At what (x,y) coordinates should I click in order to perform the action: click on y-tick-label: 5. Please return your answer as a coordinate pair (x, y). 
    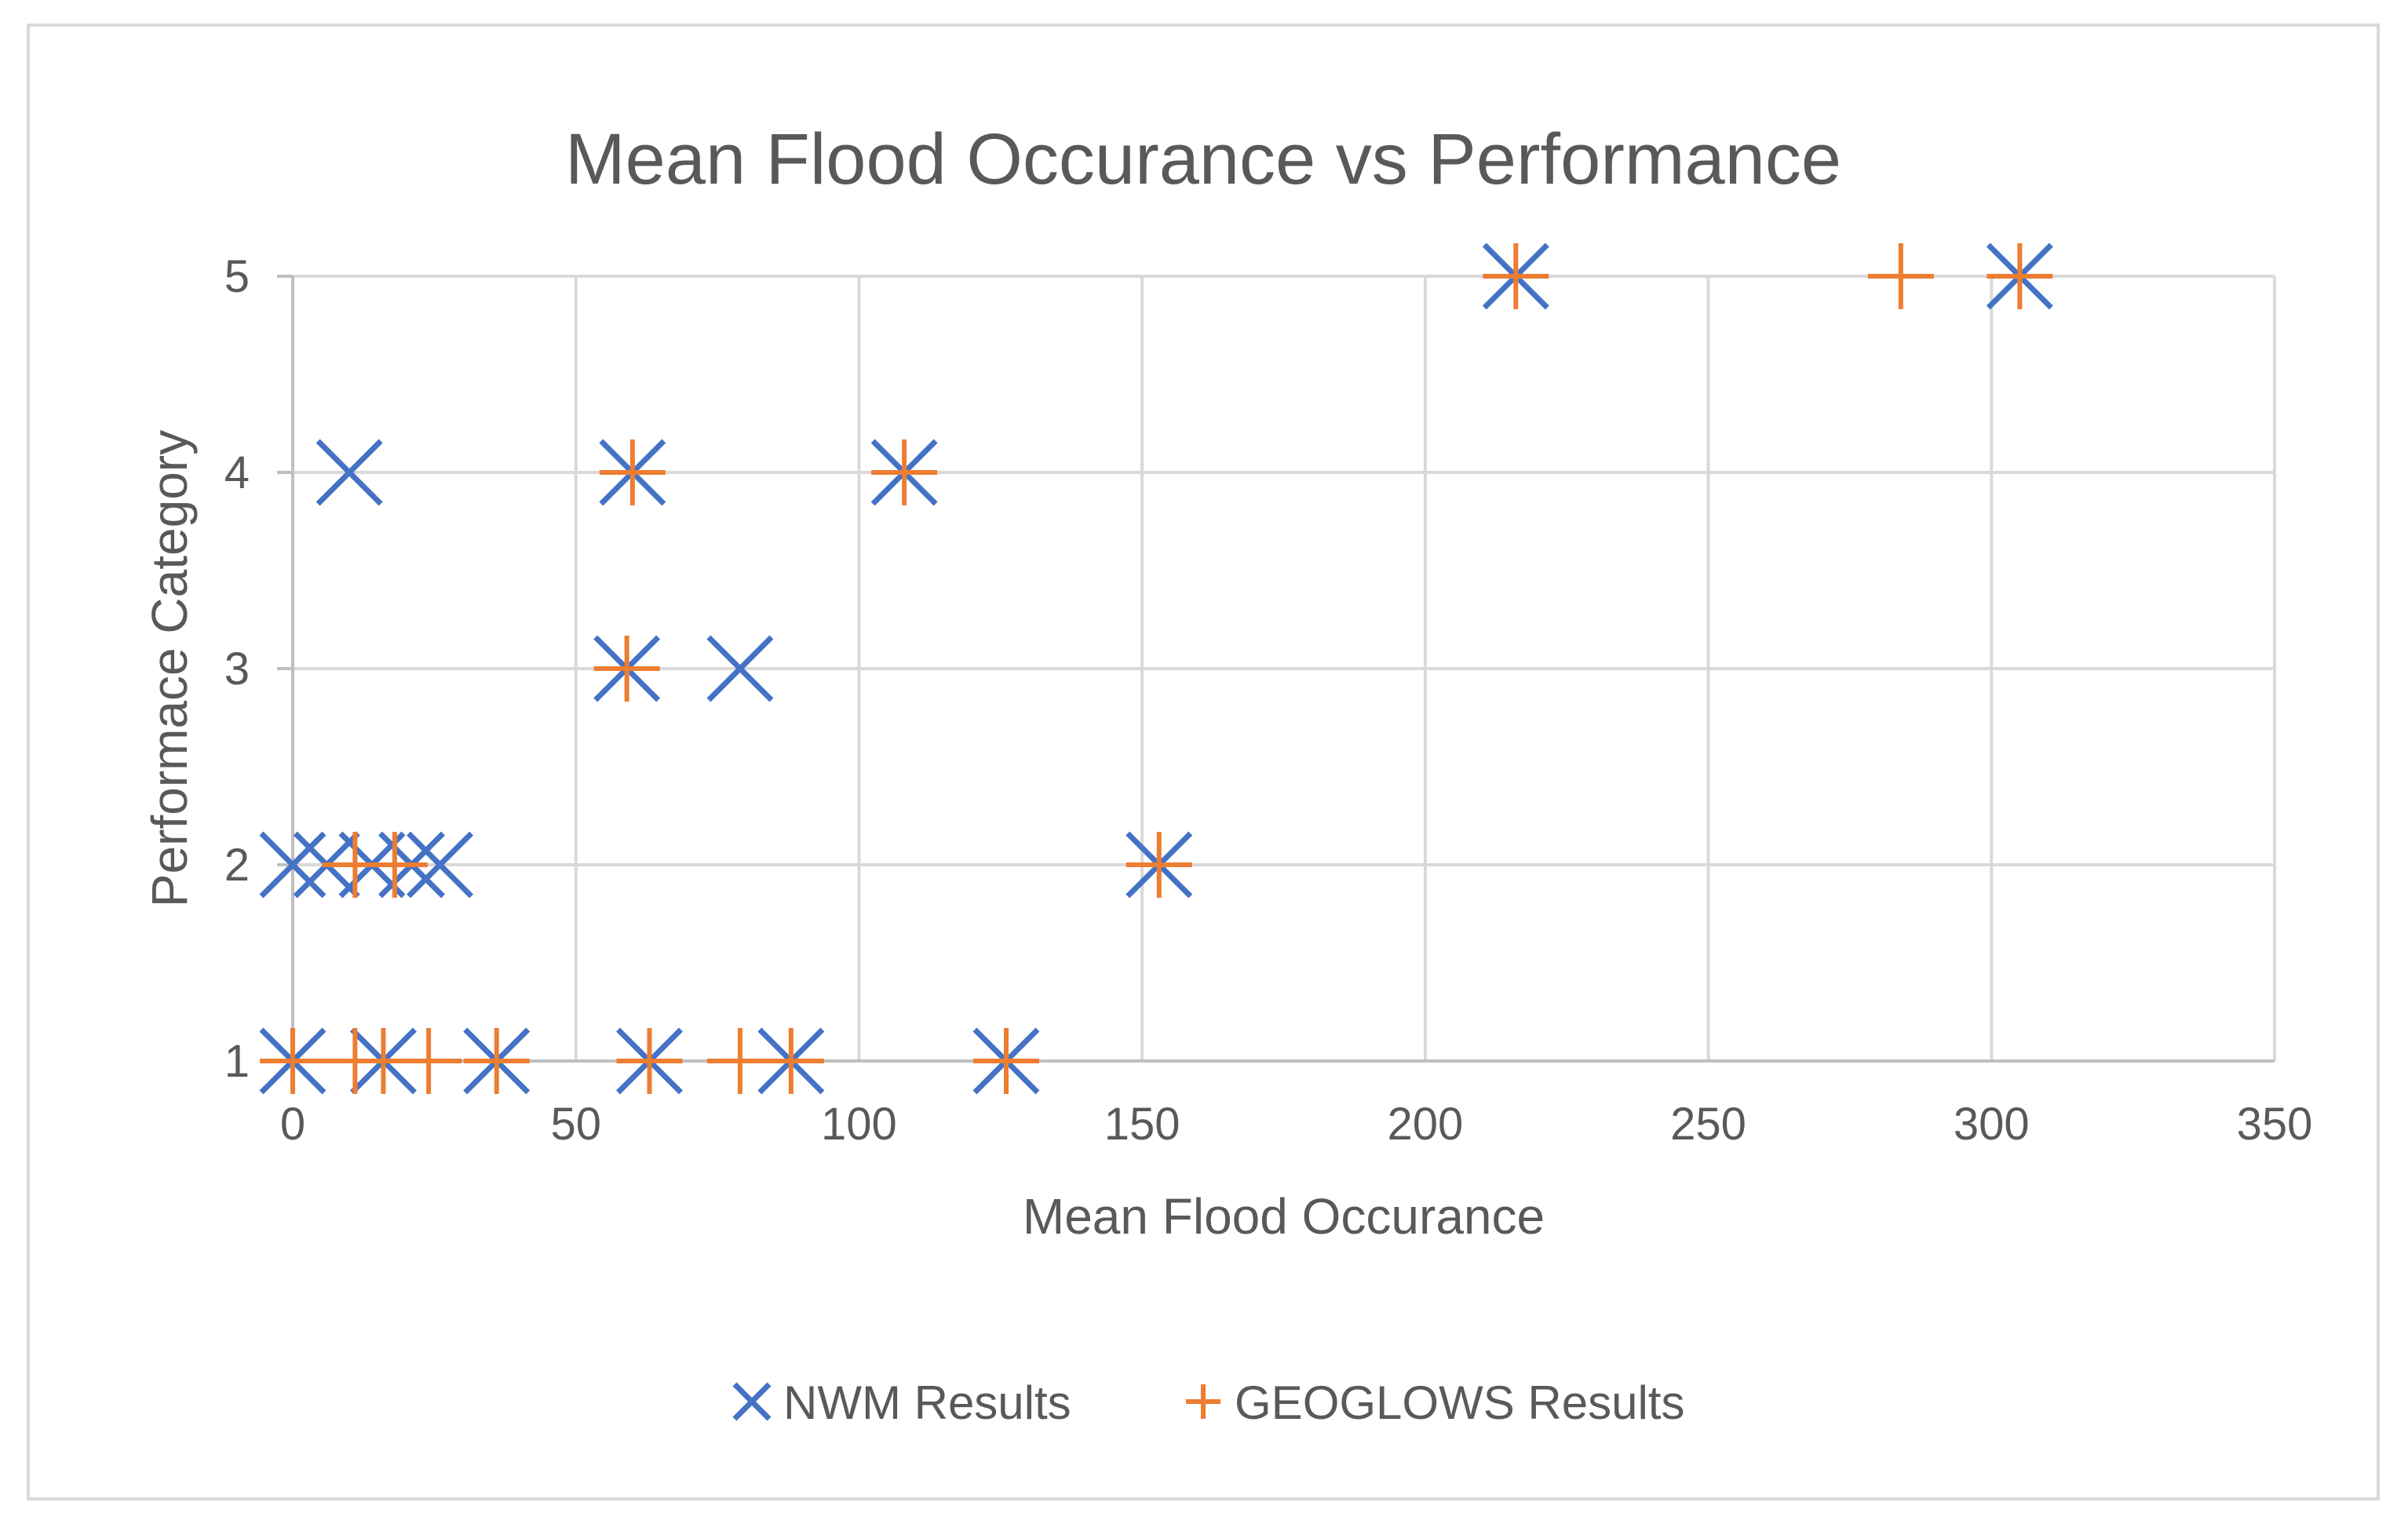
    Looking at the image, I should click on (237, 277).